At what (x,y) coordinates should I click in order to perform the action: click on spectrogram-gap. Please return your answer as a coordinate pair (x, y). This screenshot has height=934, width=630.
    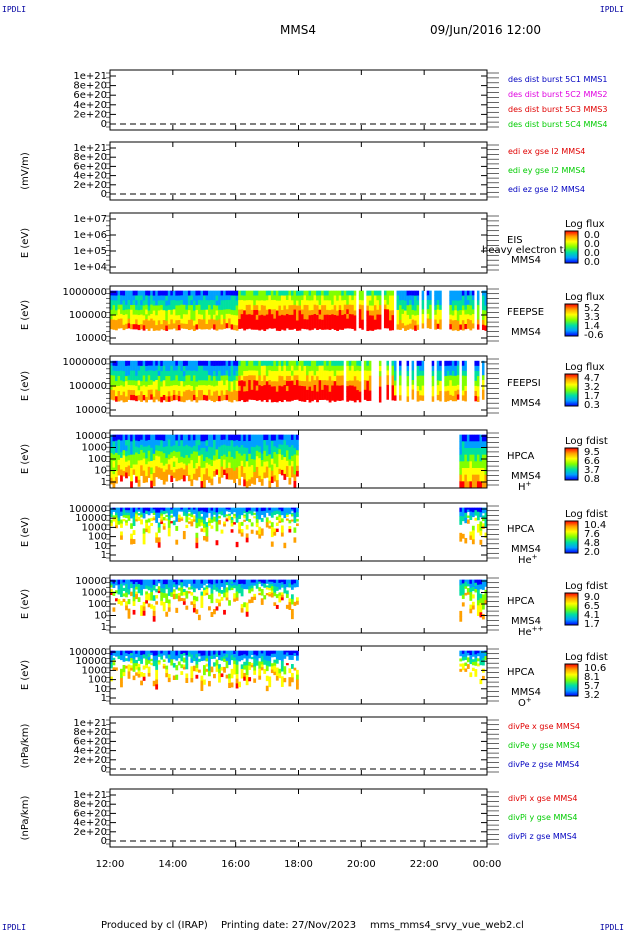
    Looking at the image, I should click on (461, 386).